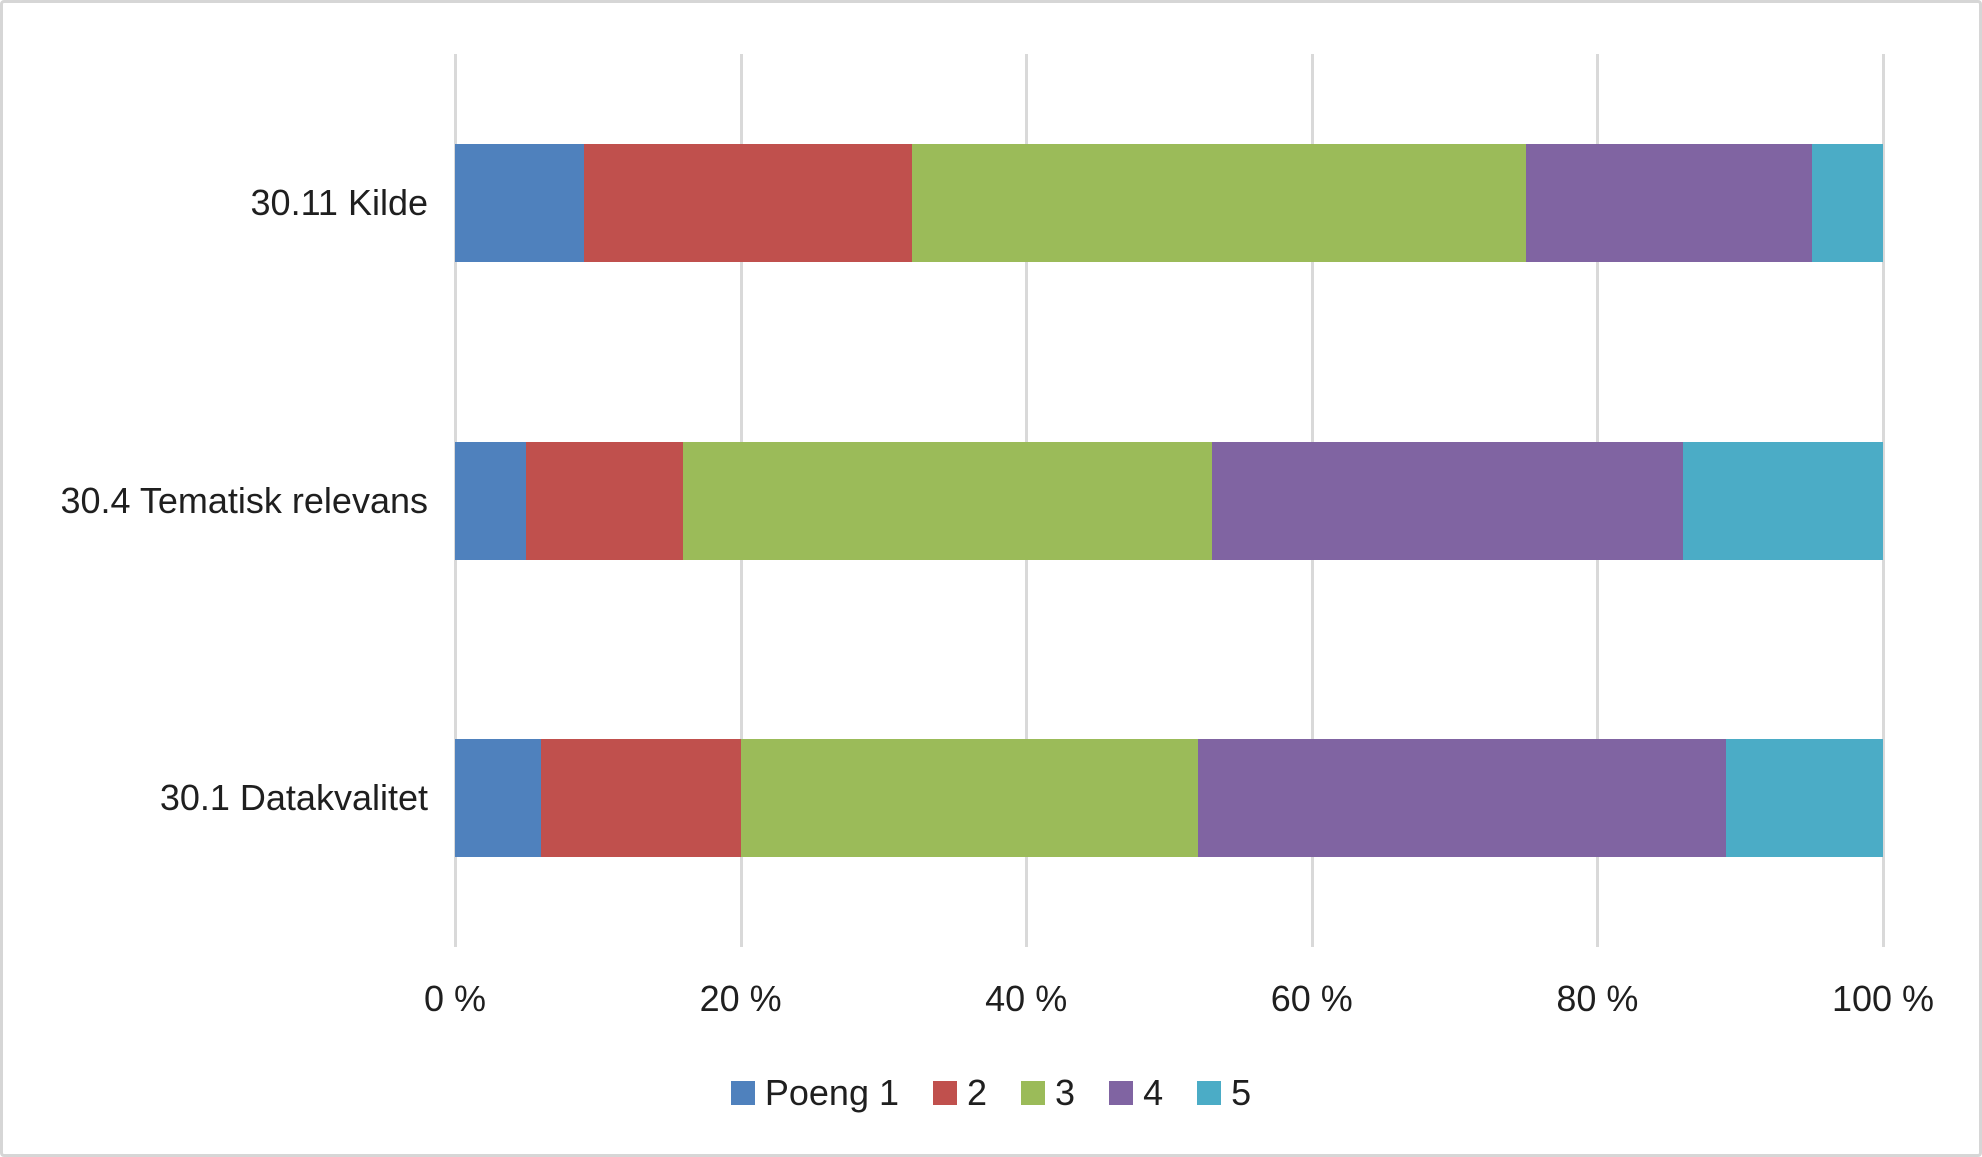 The image size is (1982, 1157). What do you see at coordinates (1597, 998) in the screenshot?
I see `x-tick-label: 80 %` at bounding box center [1597, 998].